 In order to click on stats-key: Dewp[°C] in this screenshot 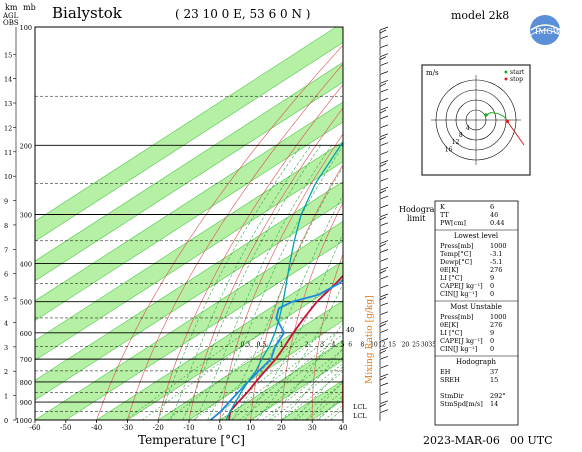, I will do `click(456, 262)`.